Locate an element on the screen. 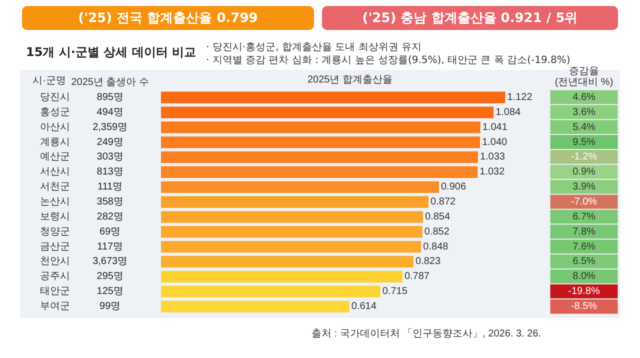 The width and height of the screenshot is (640, 358). source-note: 출처 : 국가데이터처 「인구동향조사」, 2026. 3. 26. is located at coordinates (427, 334).